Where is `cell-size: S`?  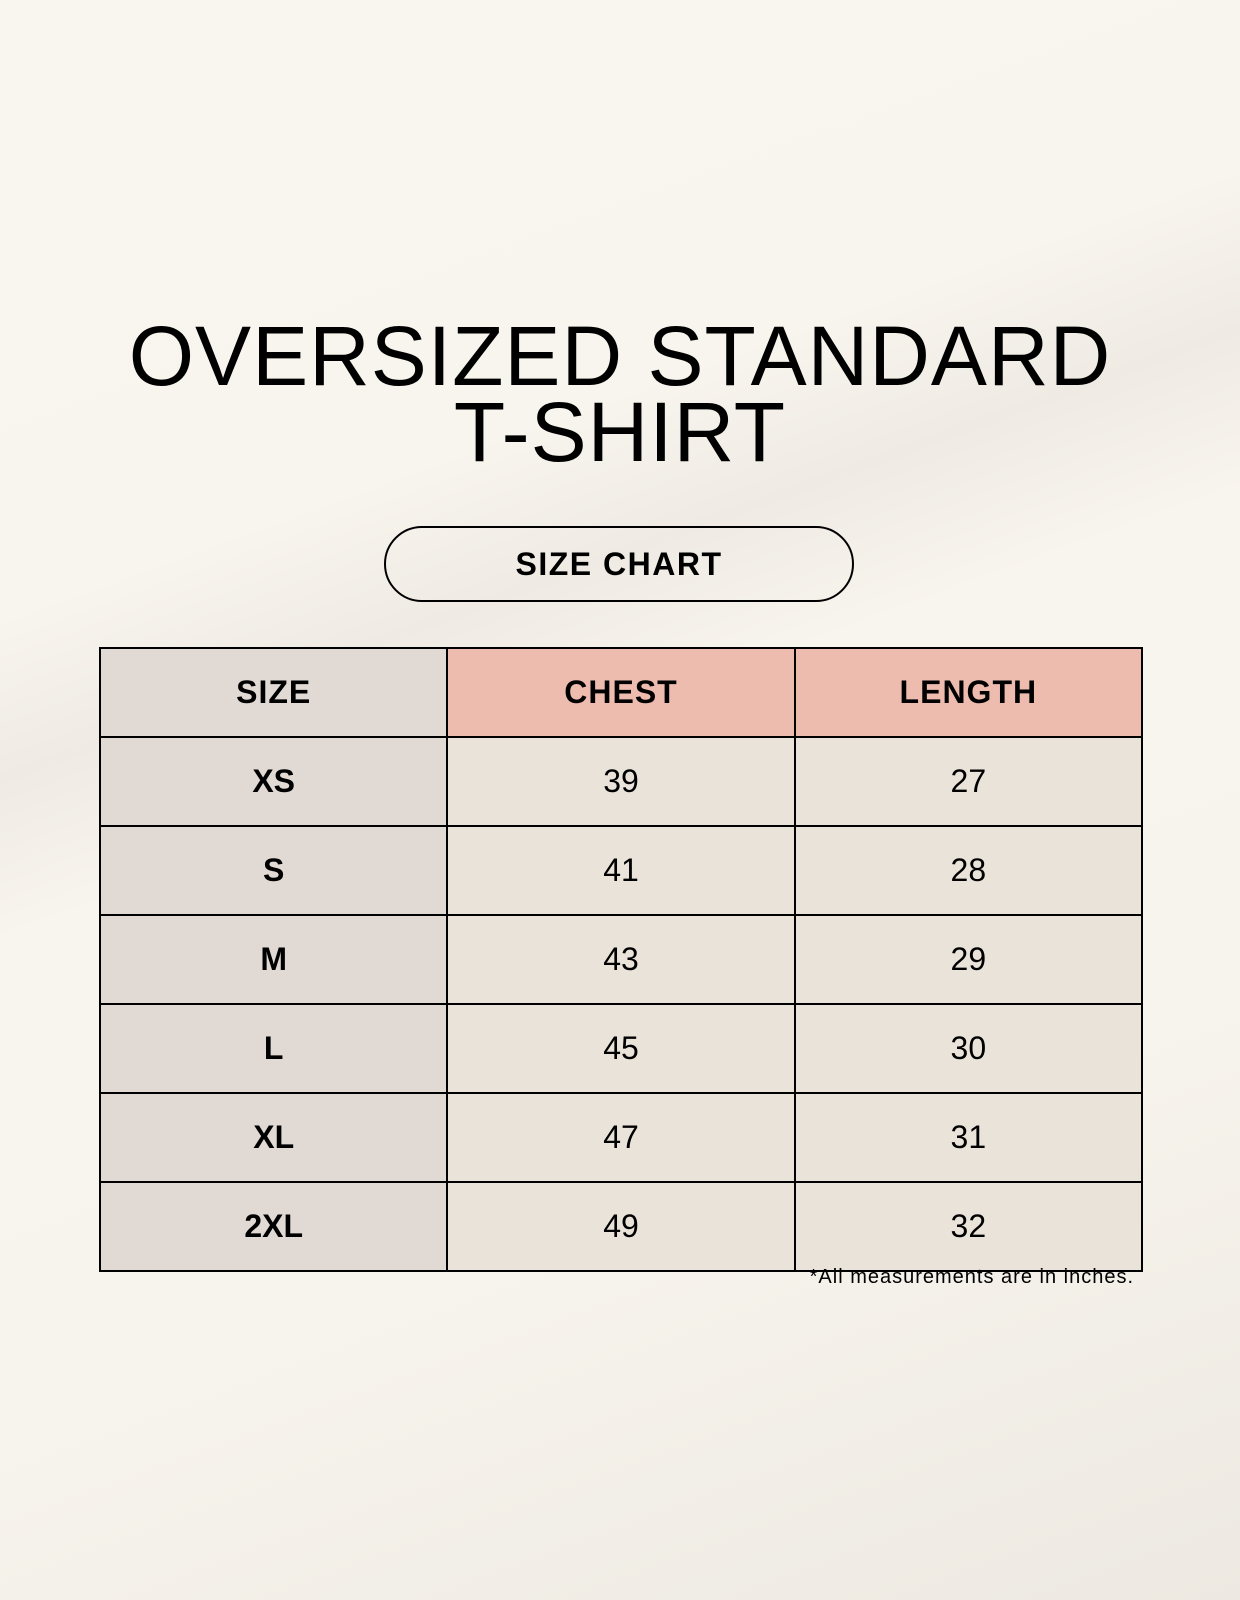
cell-size: S is located at coordinates (273, 870).